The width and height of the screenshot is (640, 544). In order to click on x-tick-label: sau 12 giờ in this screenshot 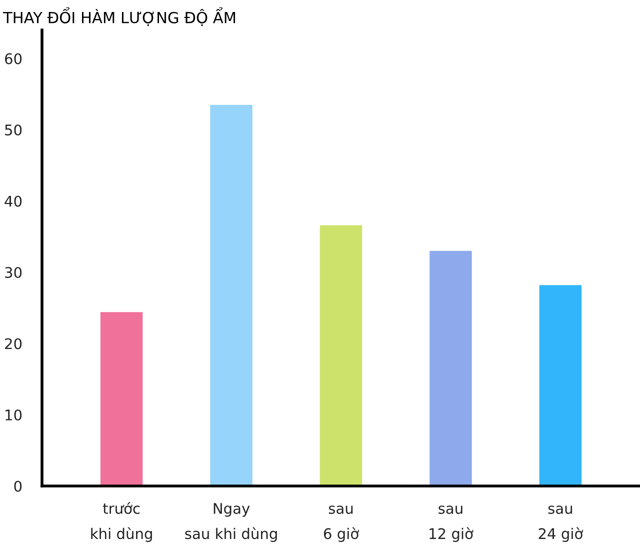, I will do `click(452, 524)`.